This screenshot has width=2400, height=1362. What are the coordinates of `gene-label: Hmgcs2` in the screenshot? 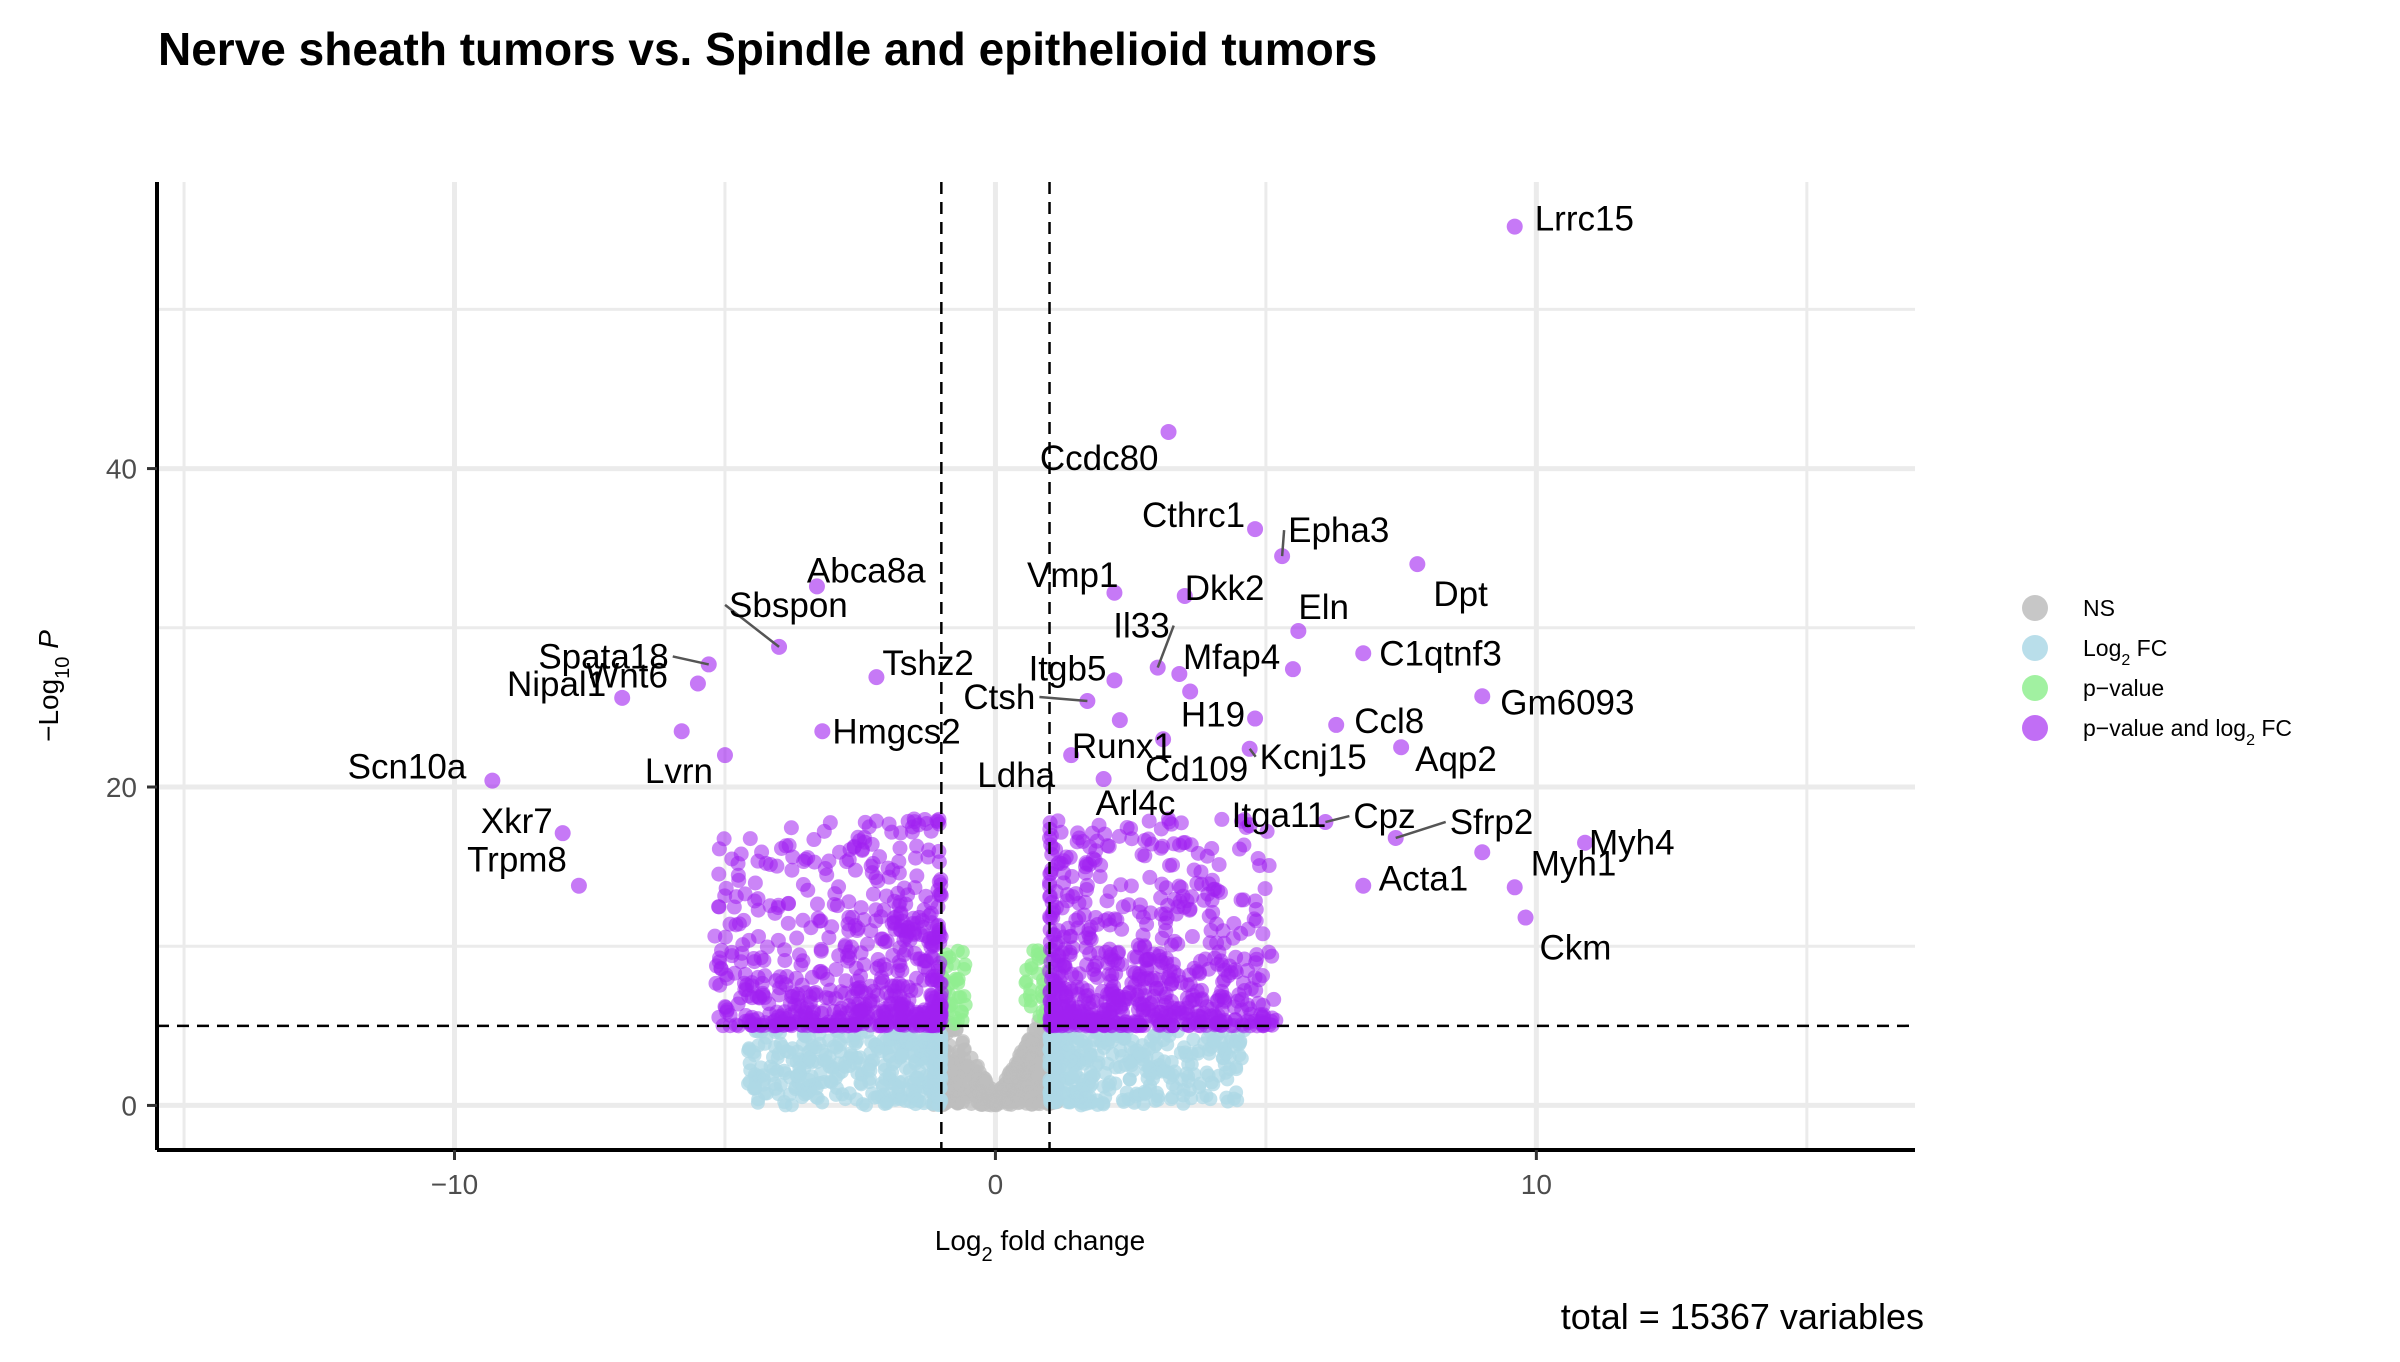 It's located at (896, 731).